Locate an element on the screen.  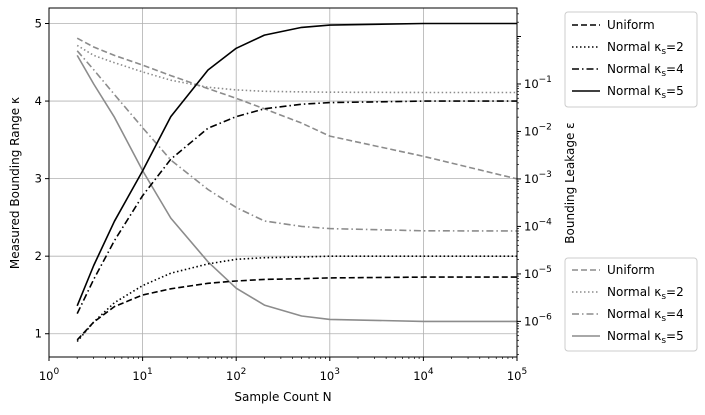
x-tick-label: 10² is located at coordinates (236, 375).